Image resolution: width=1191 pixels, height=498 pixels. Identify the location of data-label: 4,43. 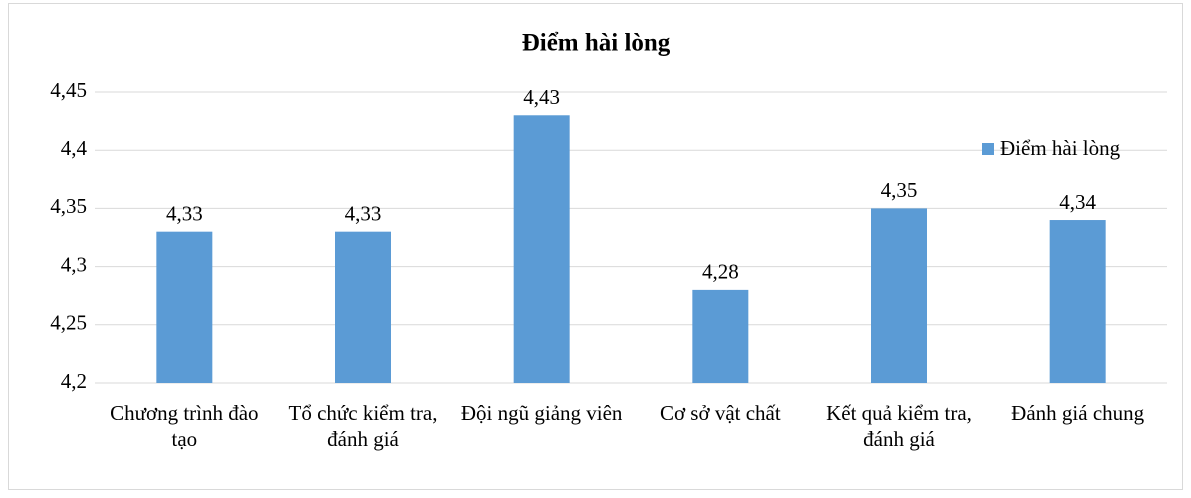
(541, 97).